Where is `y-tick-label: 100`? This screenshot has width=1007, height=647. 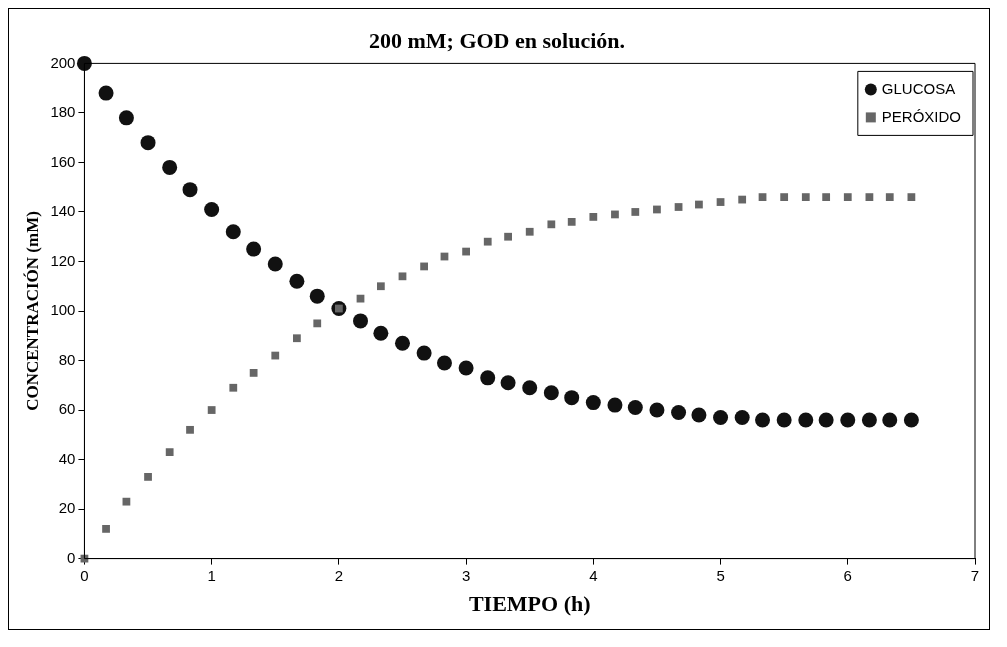 y-tick-label: 100 is located at coordinates (63, 310).